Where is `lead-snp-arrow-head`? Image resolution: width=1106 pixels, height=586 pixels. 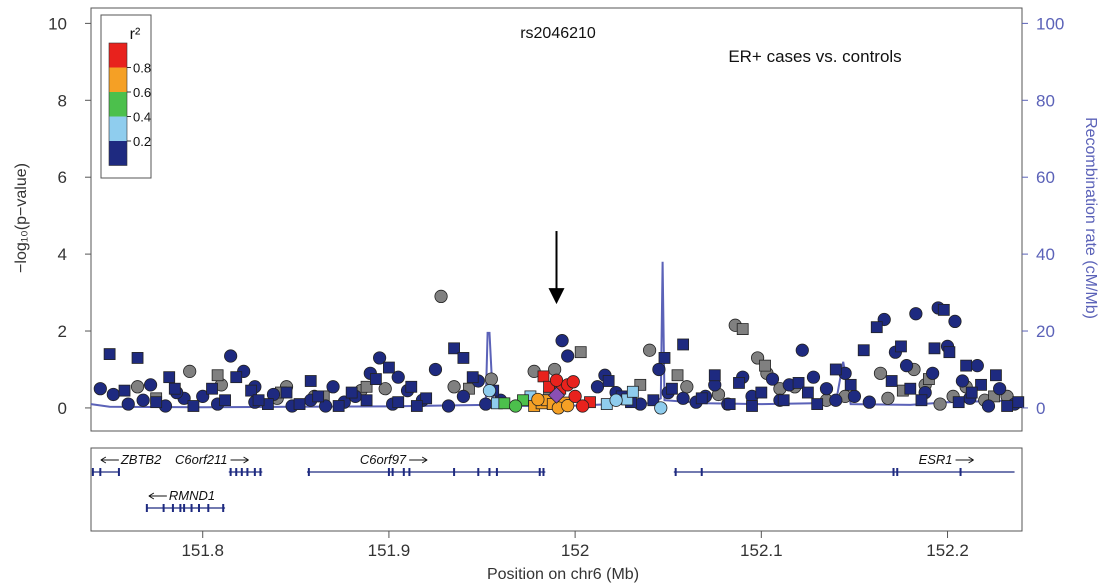 lead-snp-arrow-head is located at coordinates (556, 296).